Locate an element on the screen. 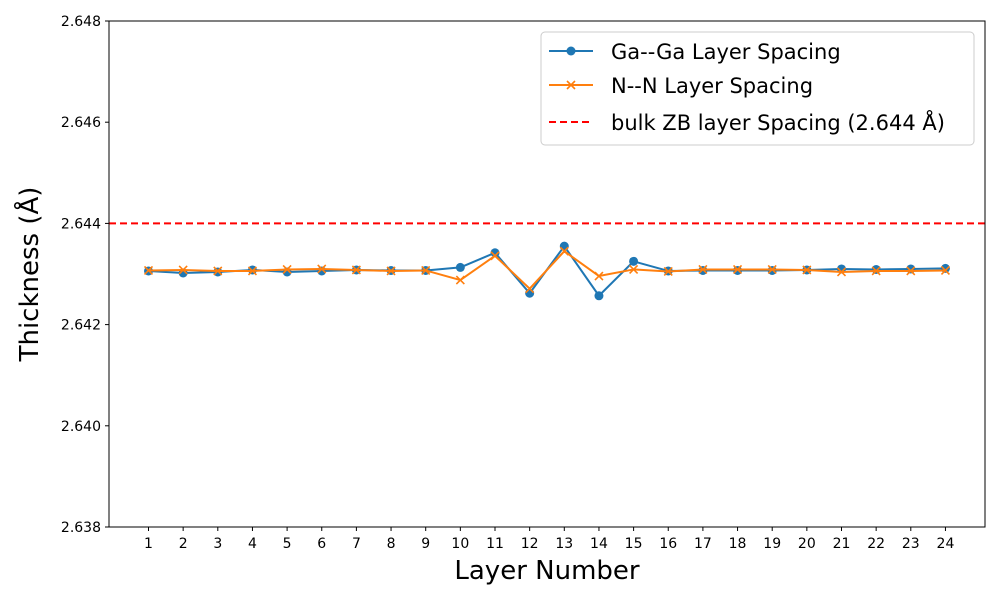  legend-label: Ga--Ga Layer Spacing is located at coordinates (726, 52).